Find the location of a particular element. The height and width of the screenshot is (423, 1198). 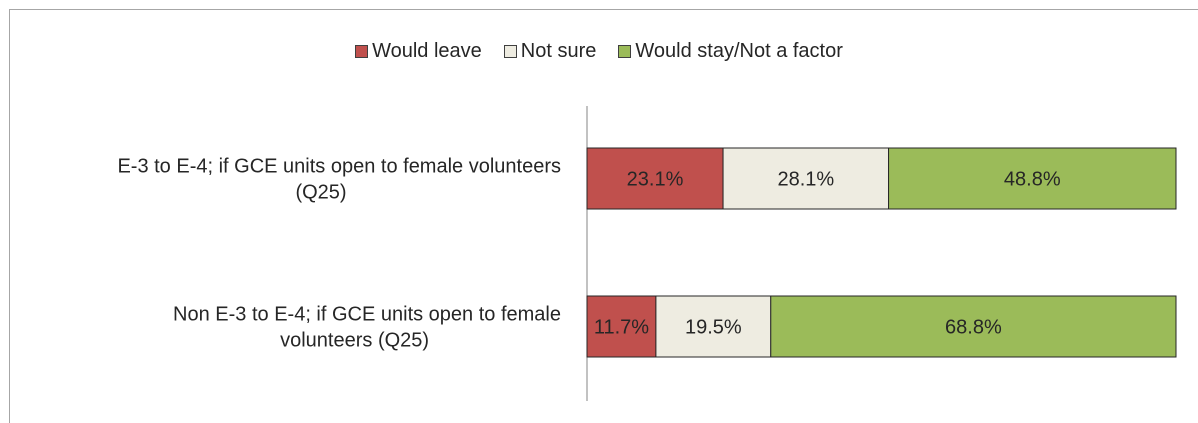

legend-item-would-stay: Would stay/Not a factor is located at coordinates (730, 51).